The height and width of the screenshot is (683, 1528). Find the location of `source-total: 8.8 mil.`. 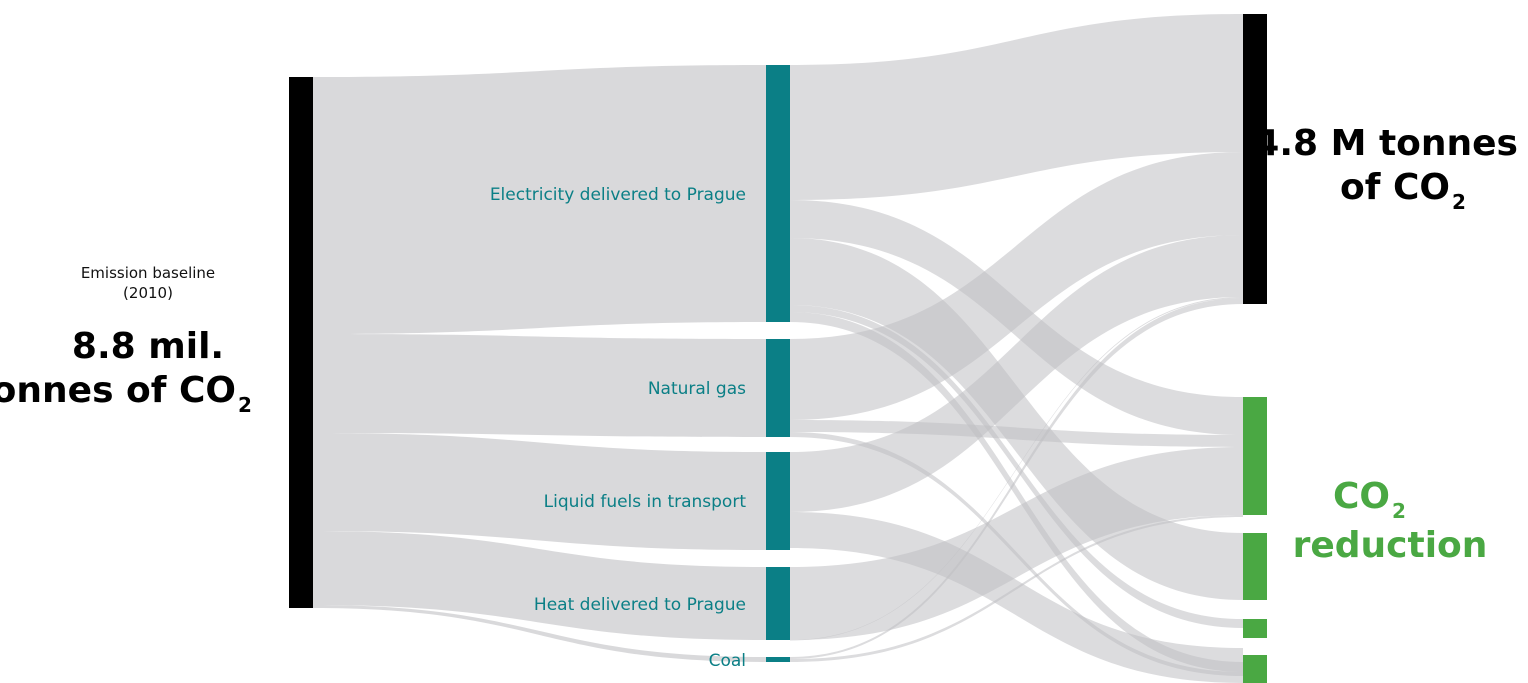

source-total: 8.8 mil. is located at coordinates (148, 346).